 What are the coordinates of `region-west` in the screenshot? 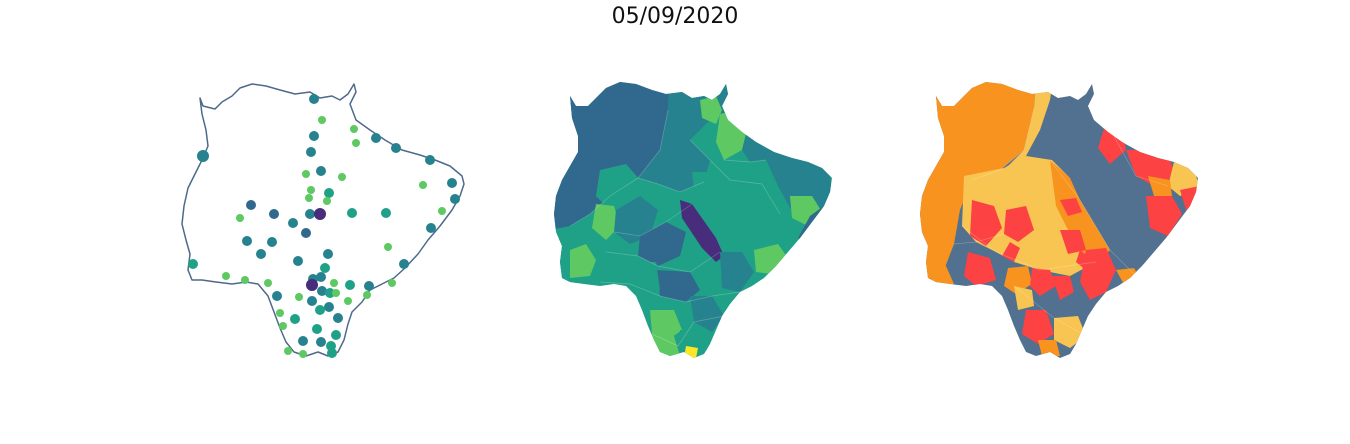 It's located at (612, 157).